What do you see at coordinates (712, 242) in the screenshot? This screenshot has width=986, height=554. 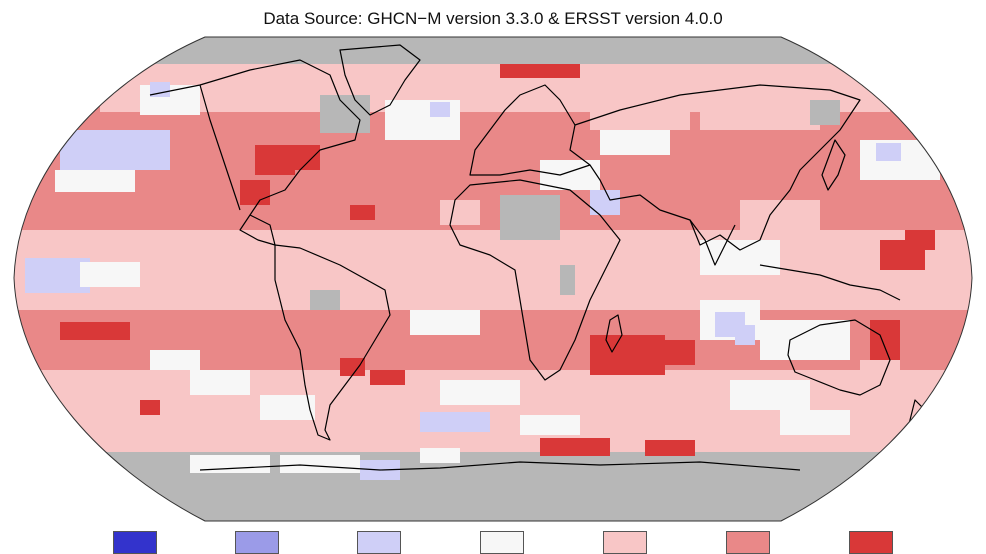 I see `india-coastline` at bounding box center [712, 242].